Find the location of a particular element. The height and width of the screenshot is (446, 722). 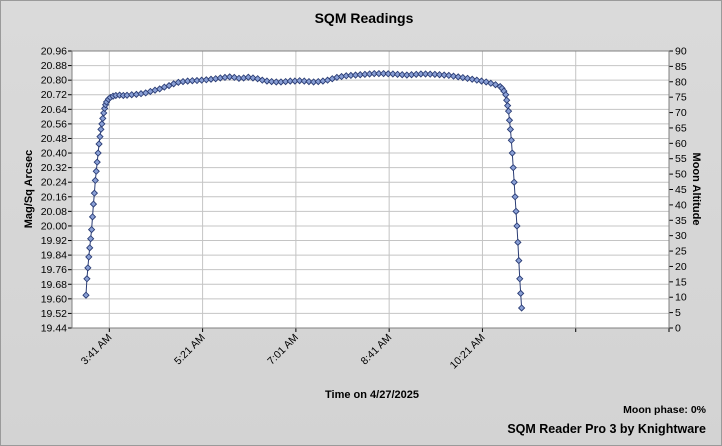

y-left-tick-label: 19.76 is located at coordinates (54, 270).